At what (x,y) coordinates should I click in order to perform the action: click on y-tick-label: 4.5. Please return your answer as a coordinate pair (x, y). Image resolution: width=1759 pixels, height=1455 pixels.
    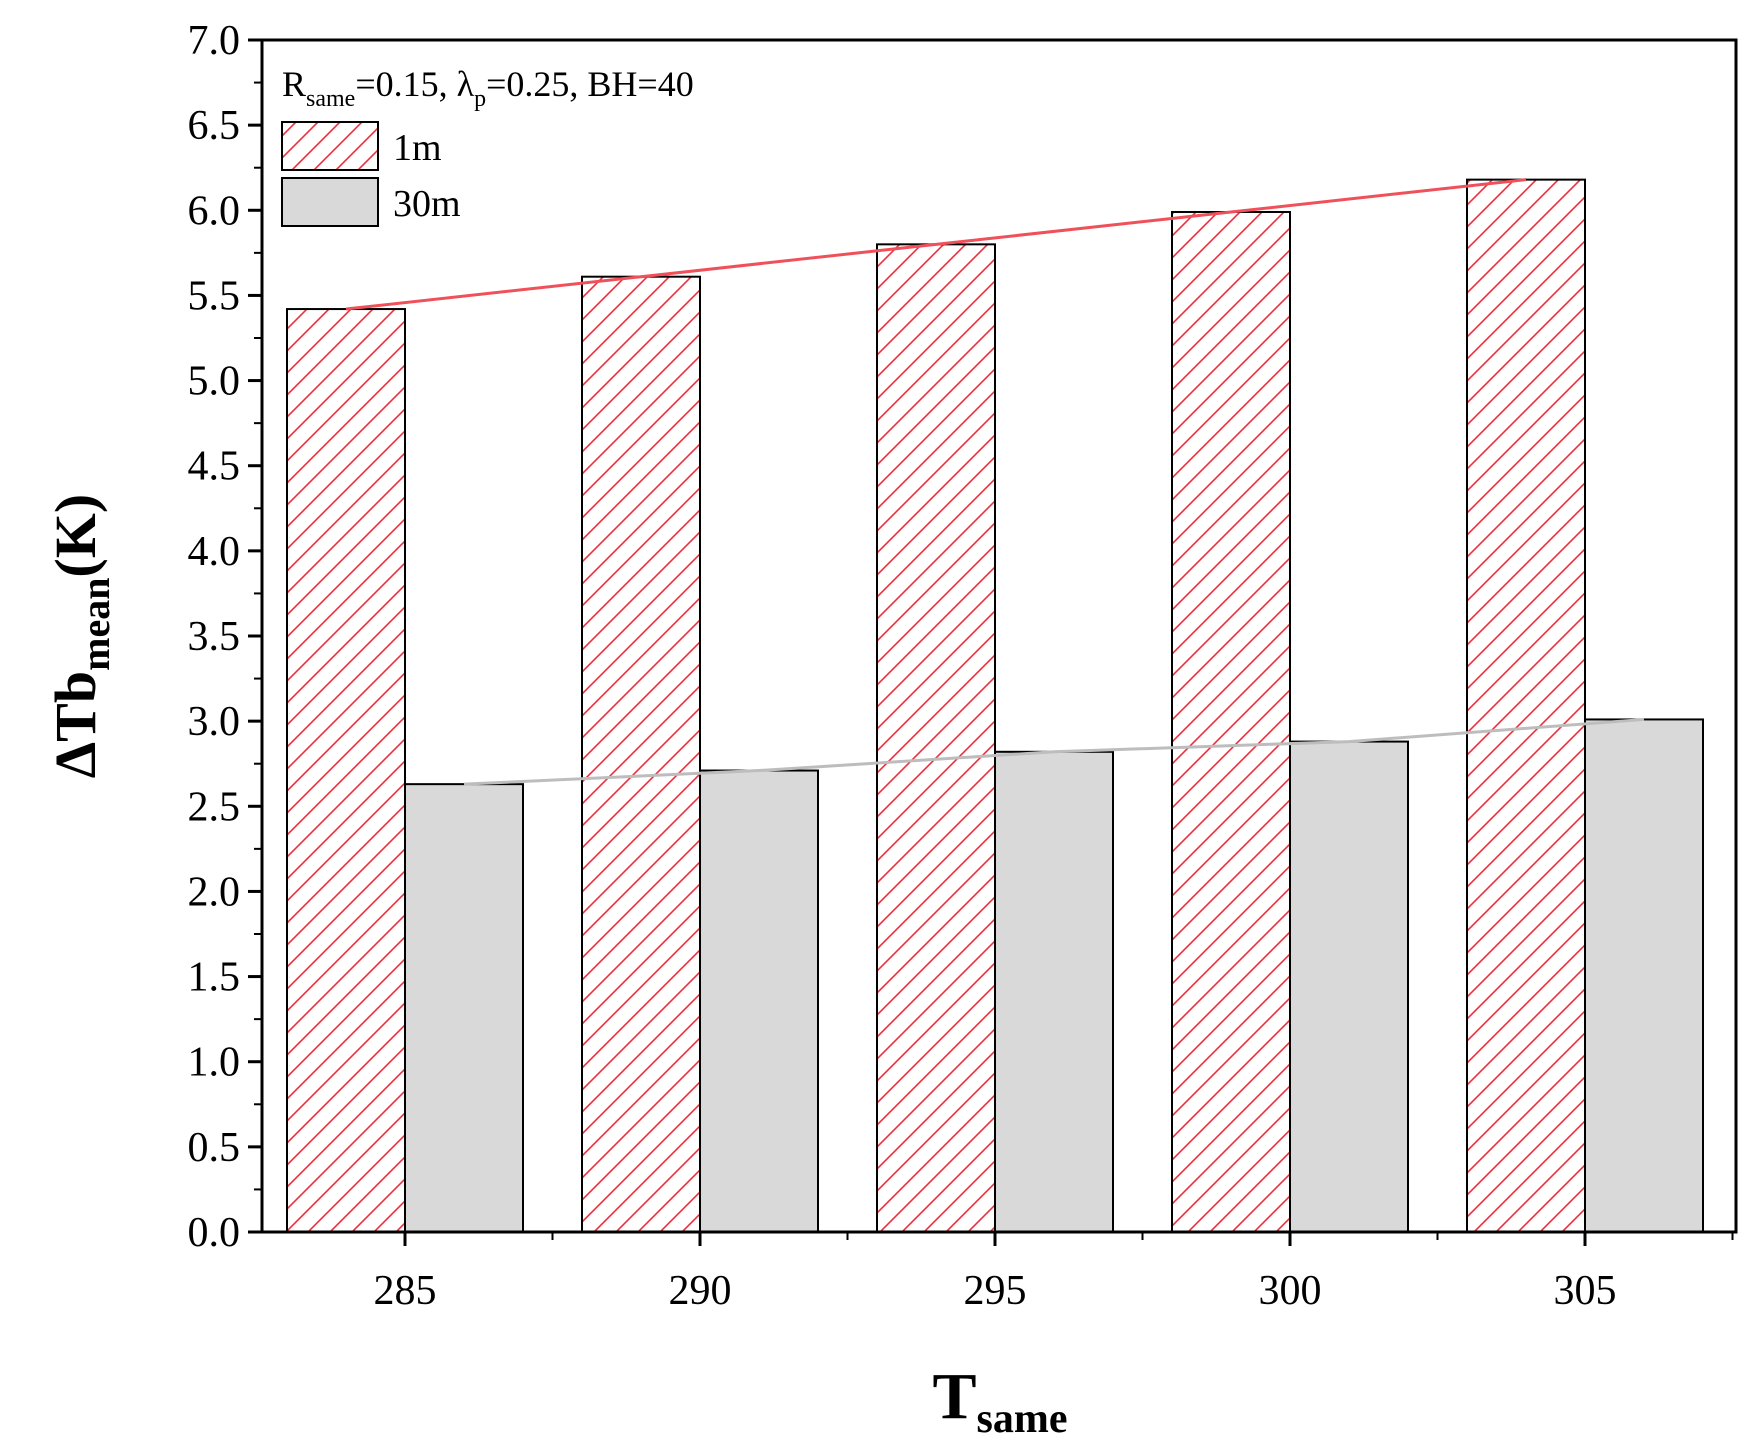
    Looking at the image, I should click on (214, 467).